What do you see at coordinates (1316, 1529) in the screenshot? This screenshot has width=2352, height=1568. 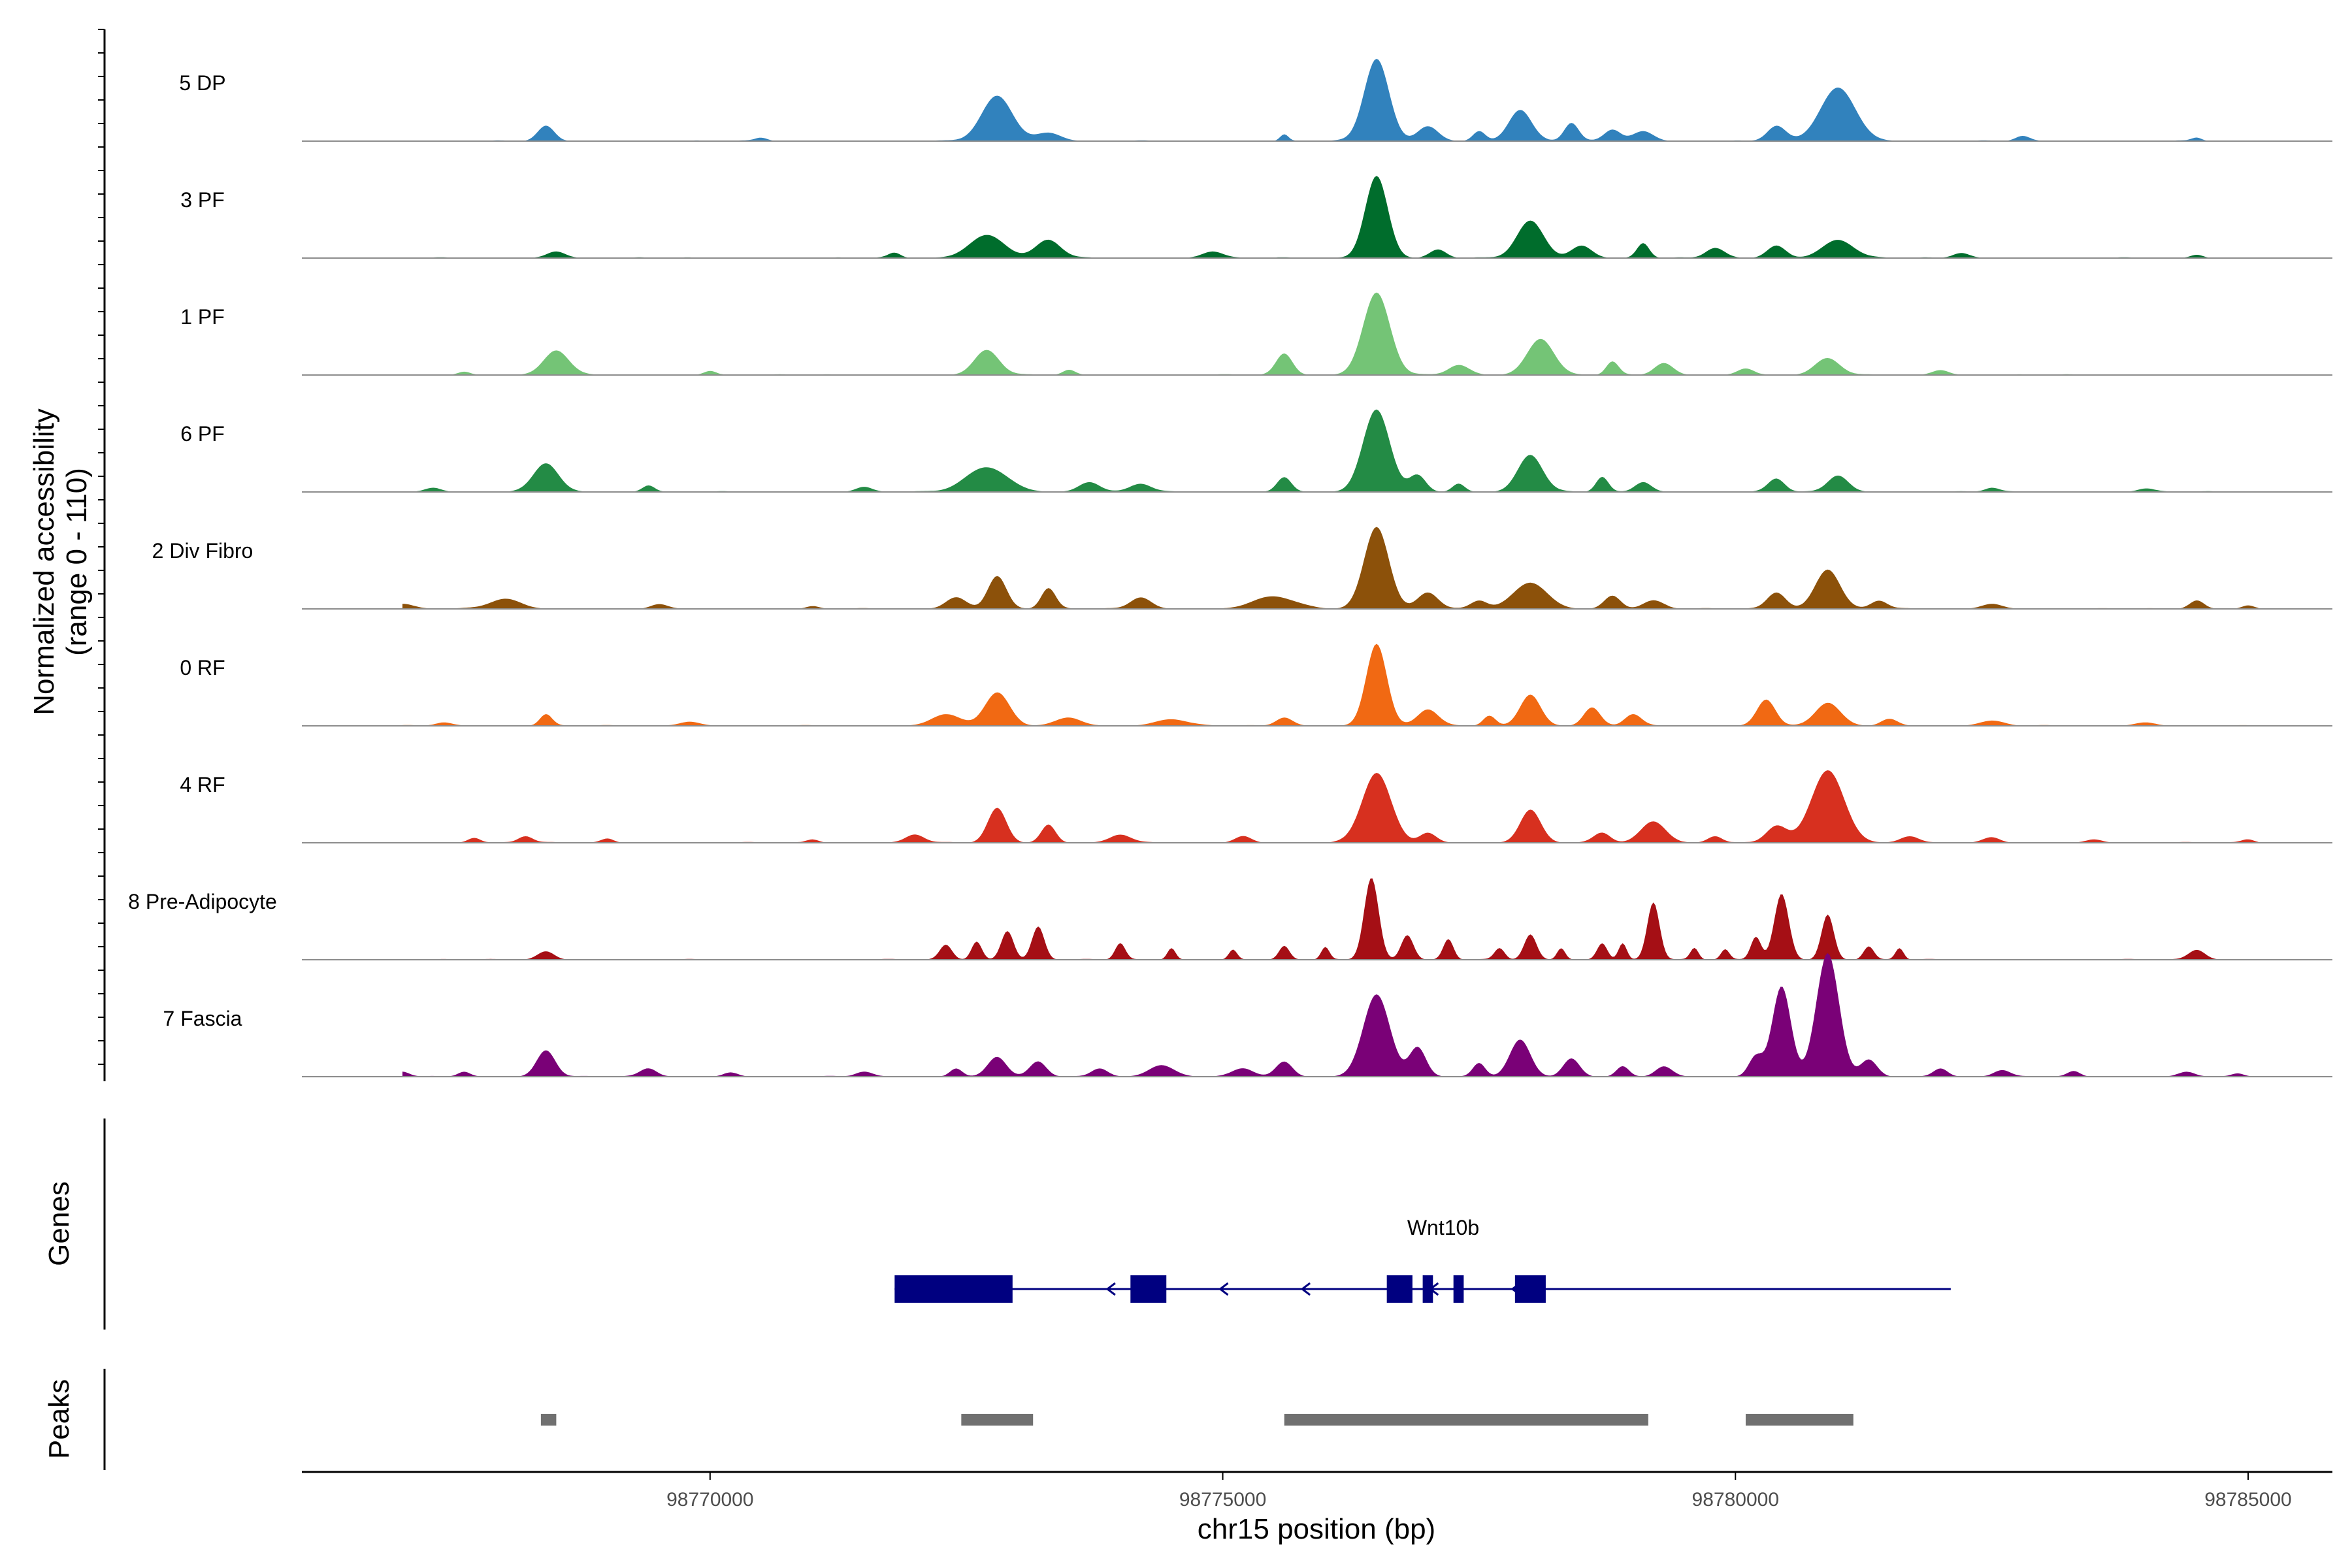 I see `x-axis-title: chr15 position (bp)` at bounding box center [1316, 1529].